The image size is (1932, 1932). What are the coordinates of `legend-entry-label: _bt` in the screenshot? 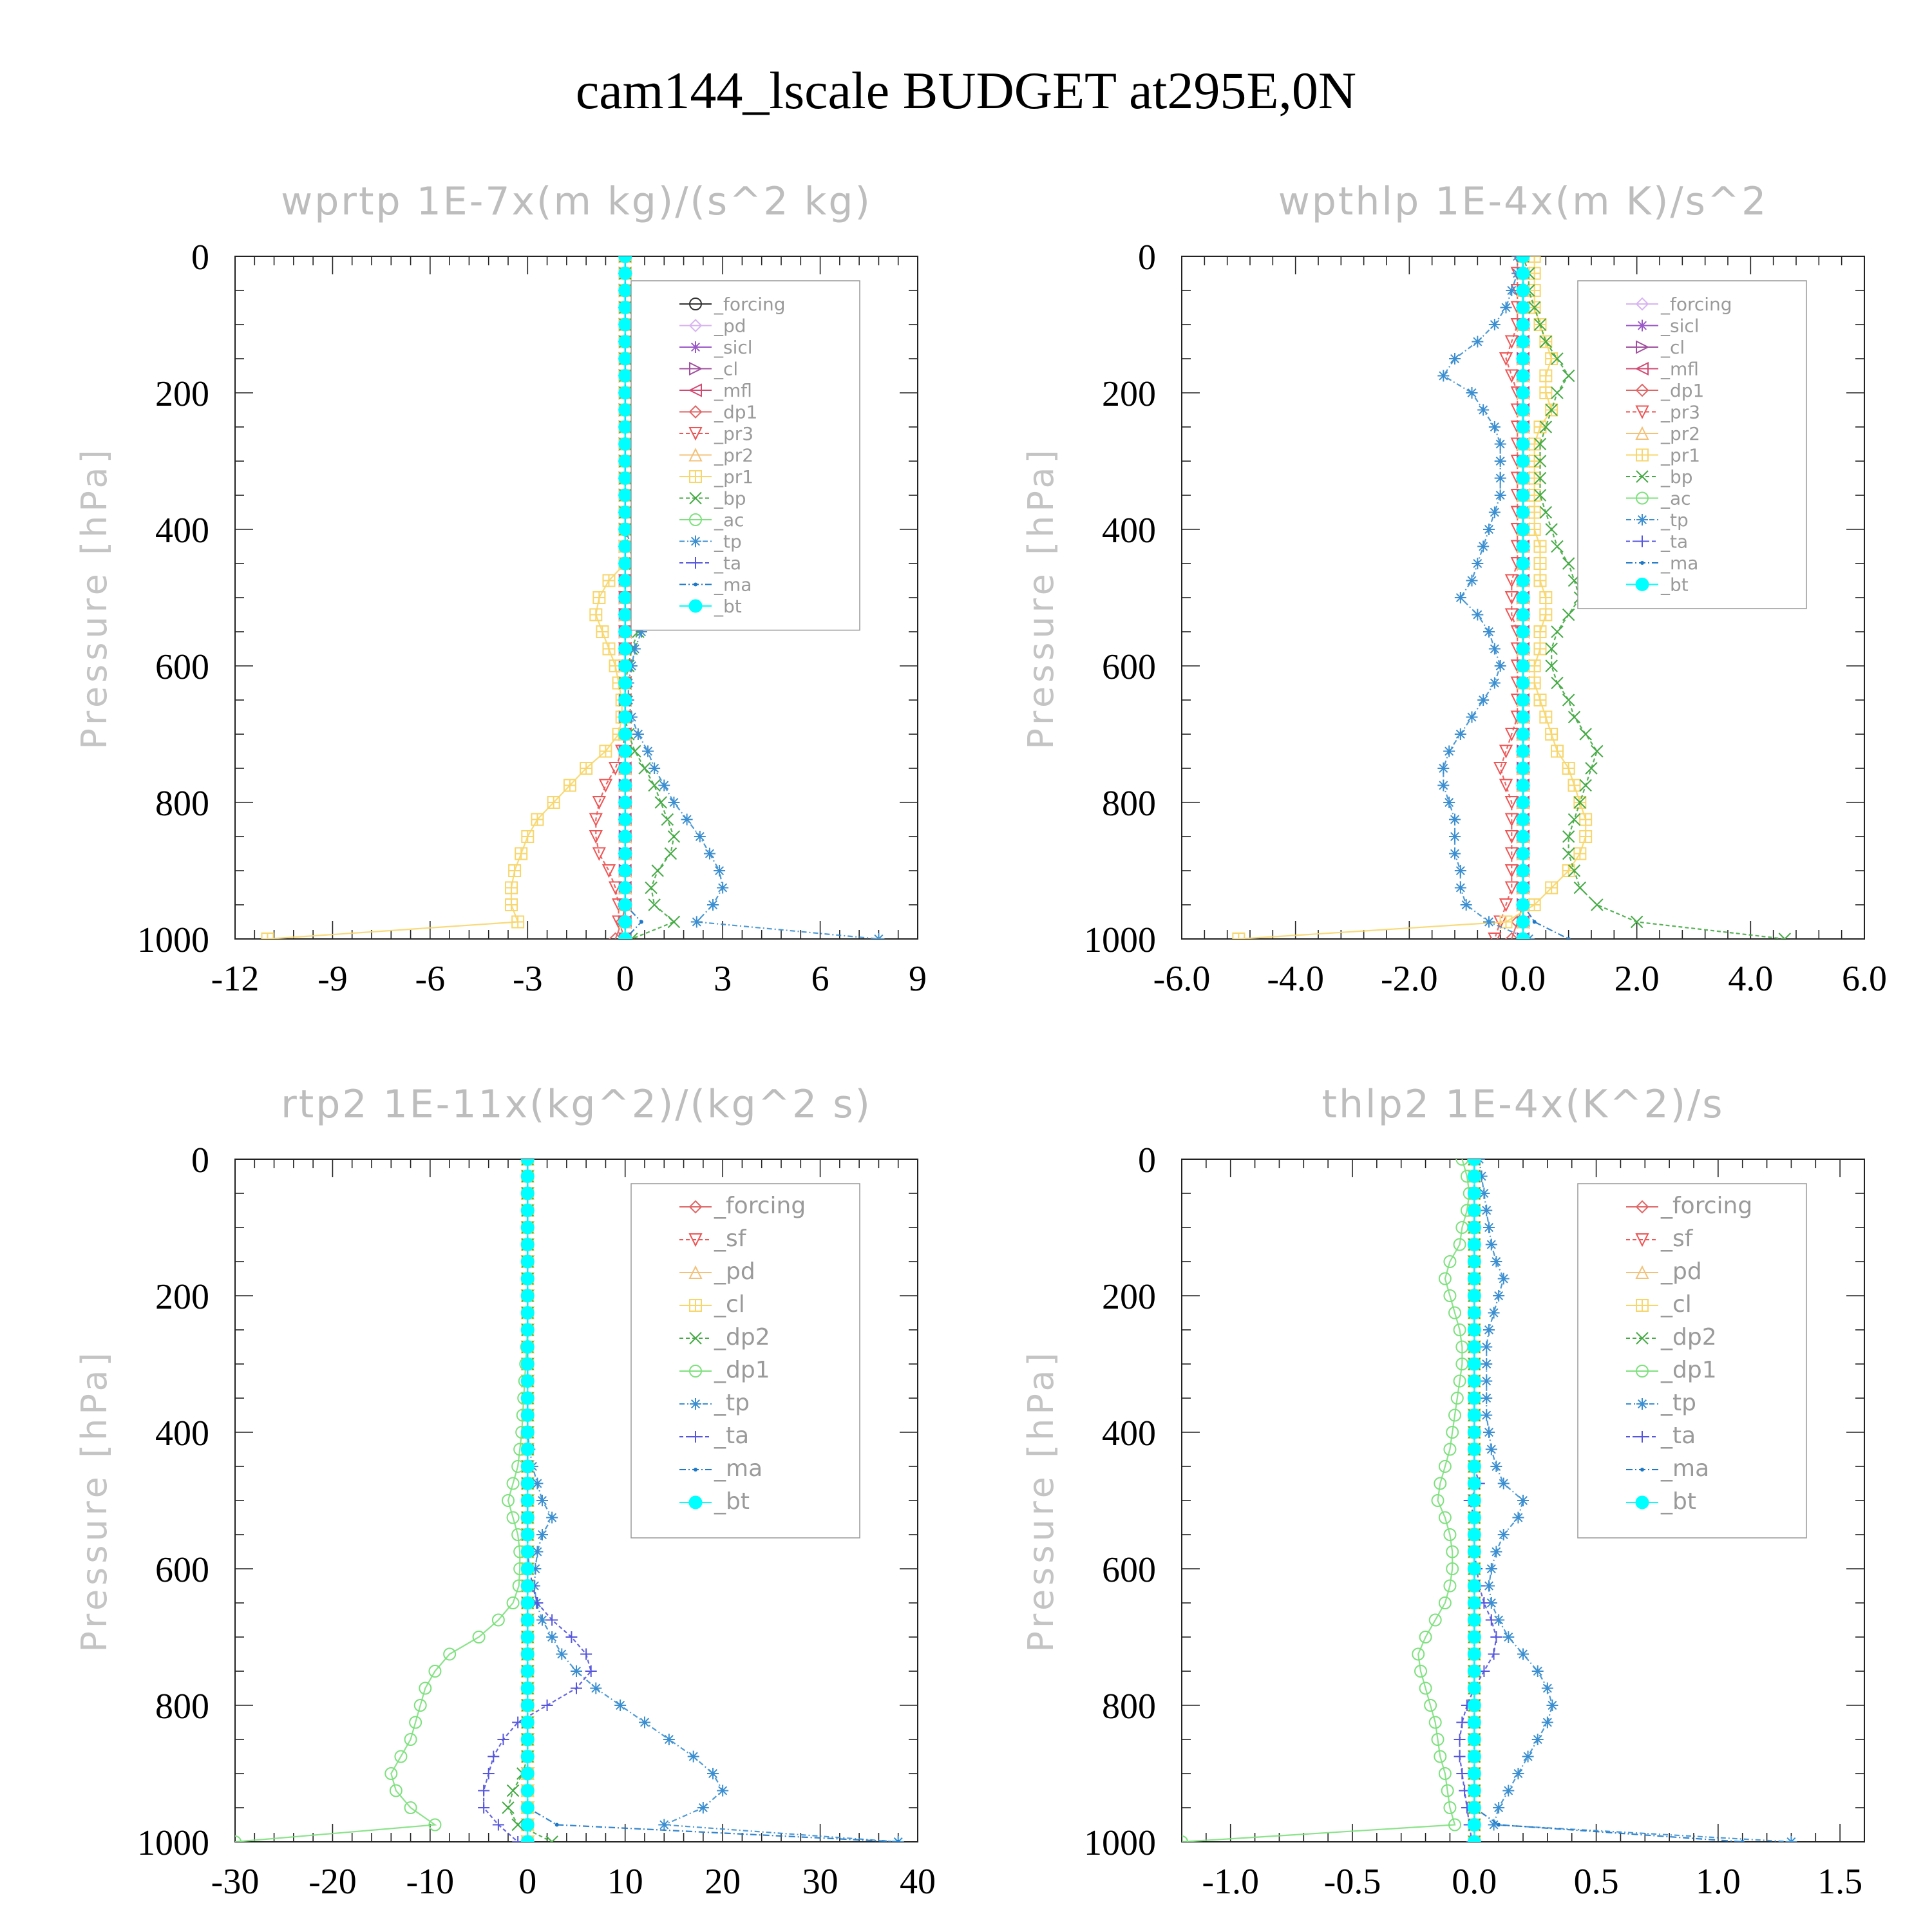 It's located at (1678, 1502).